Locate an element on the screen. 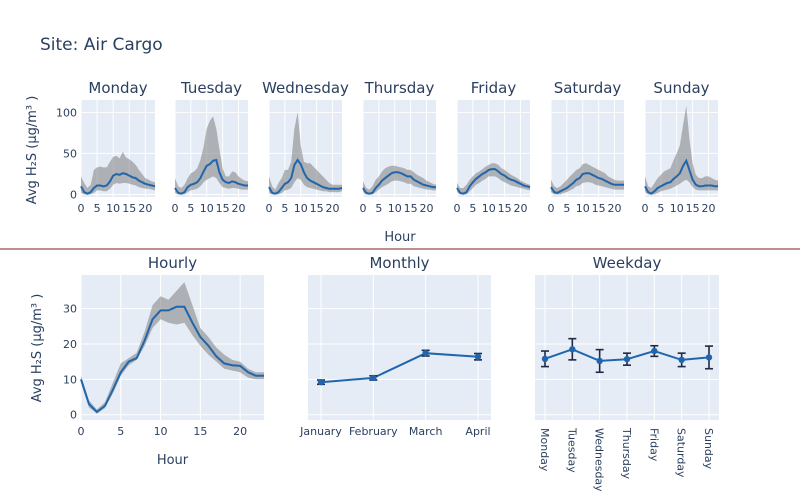 The height and width of the screenshot is (500, 800). x-tick-label: Wednesday is located at coordinates (599, 460).